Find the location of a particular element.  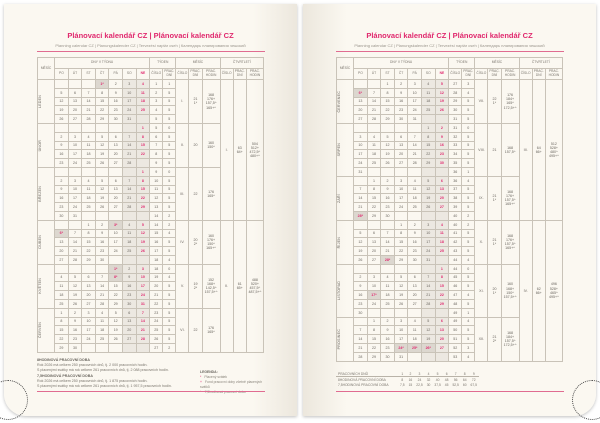

footer-divider is located at coordinates (450, 391).